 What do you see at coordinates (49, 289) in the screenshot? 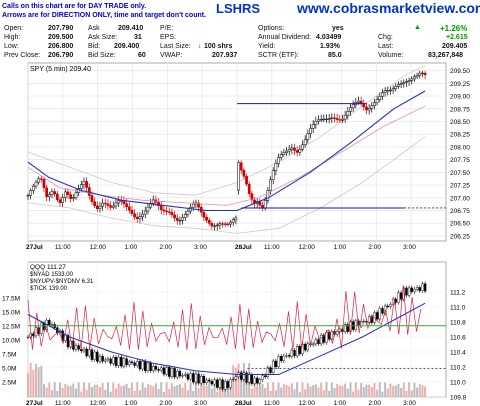
I see `legend-item: $TICK 139.00` at bounding box center [49, 289].